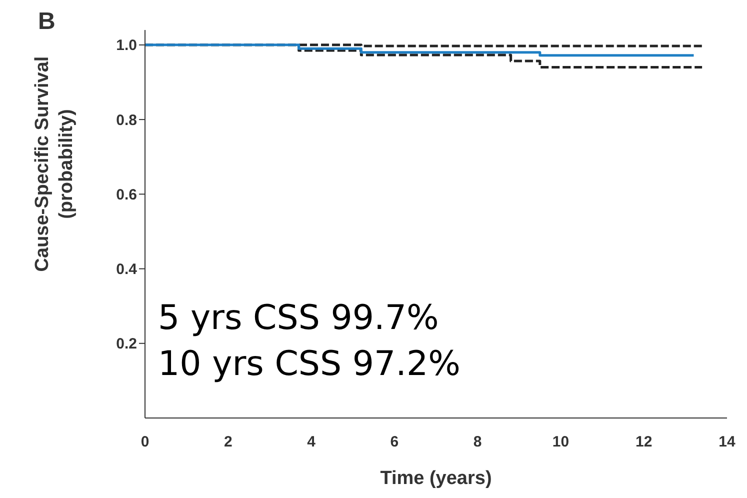 The height and width of the screenshot is (498, 747). What do you see at coordinates (436, 478) in the screenshot?
I see `x-axis-title: Time (years)` at bounding box center [436, 478].